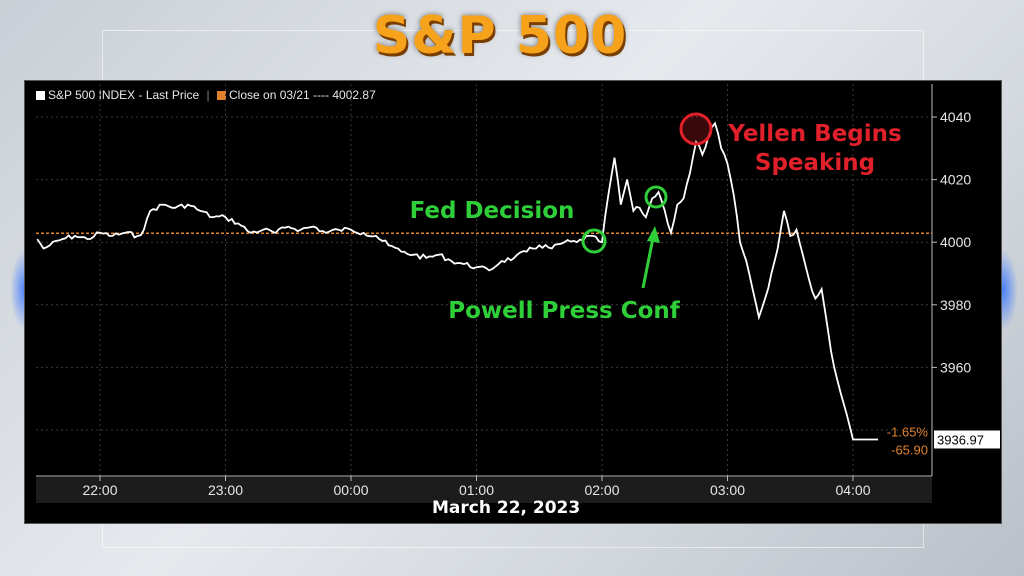 This screenshot has height=576, width=1024. I want to click on price-readouts: 3936.97 -1.65% -65.90, so click(943, 440).